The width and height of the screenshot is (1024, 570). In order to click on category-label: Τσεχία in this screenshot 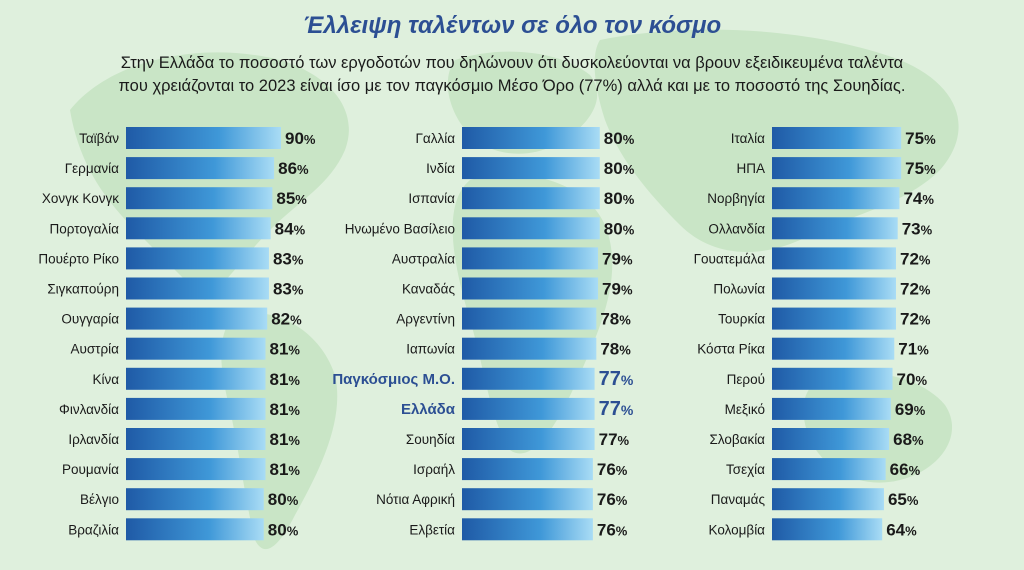, I will do `click(745, 469)`.